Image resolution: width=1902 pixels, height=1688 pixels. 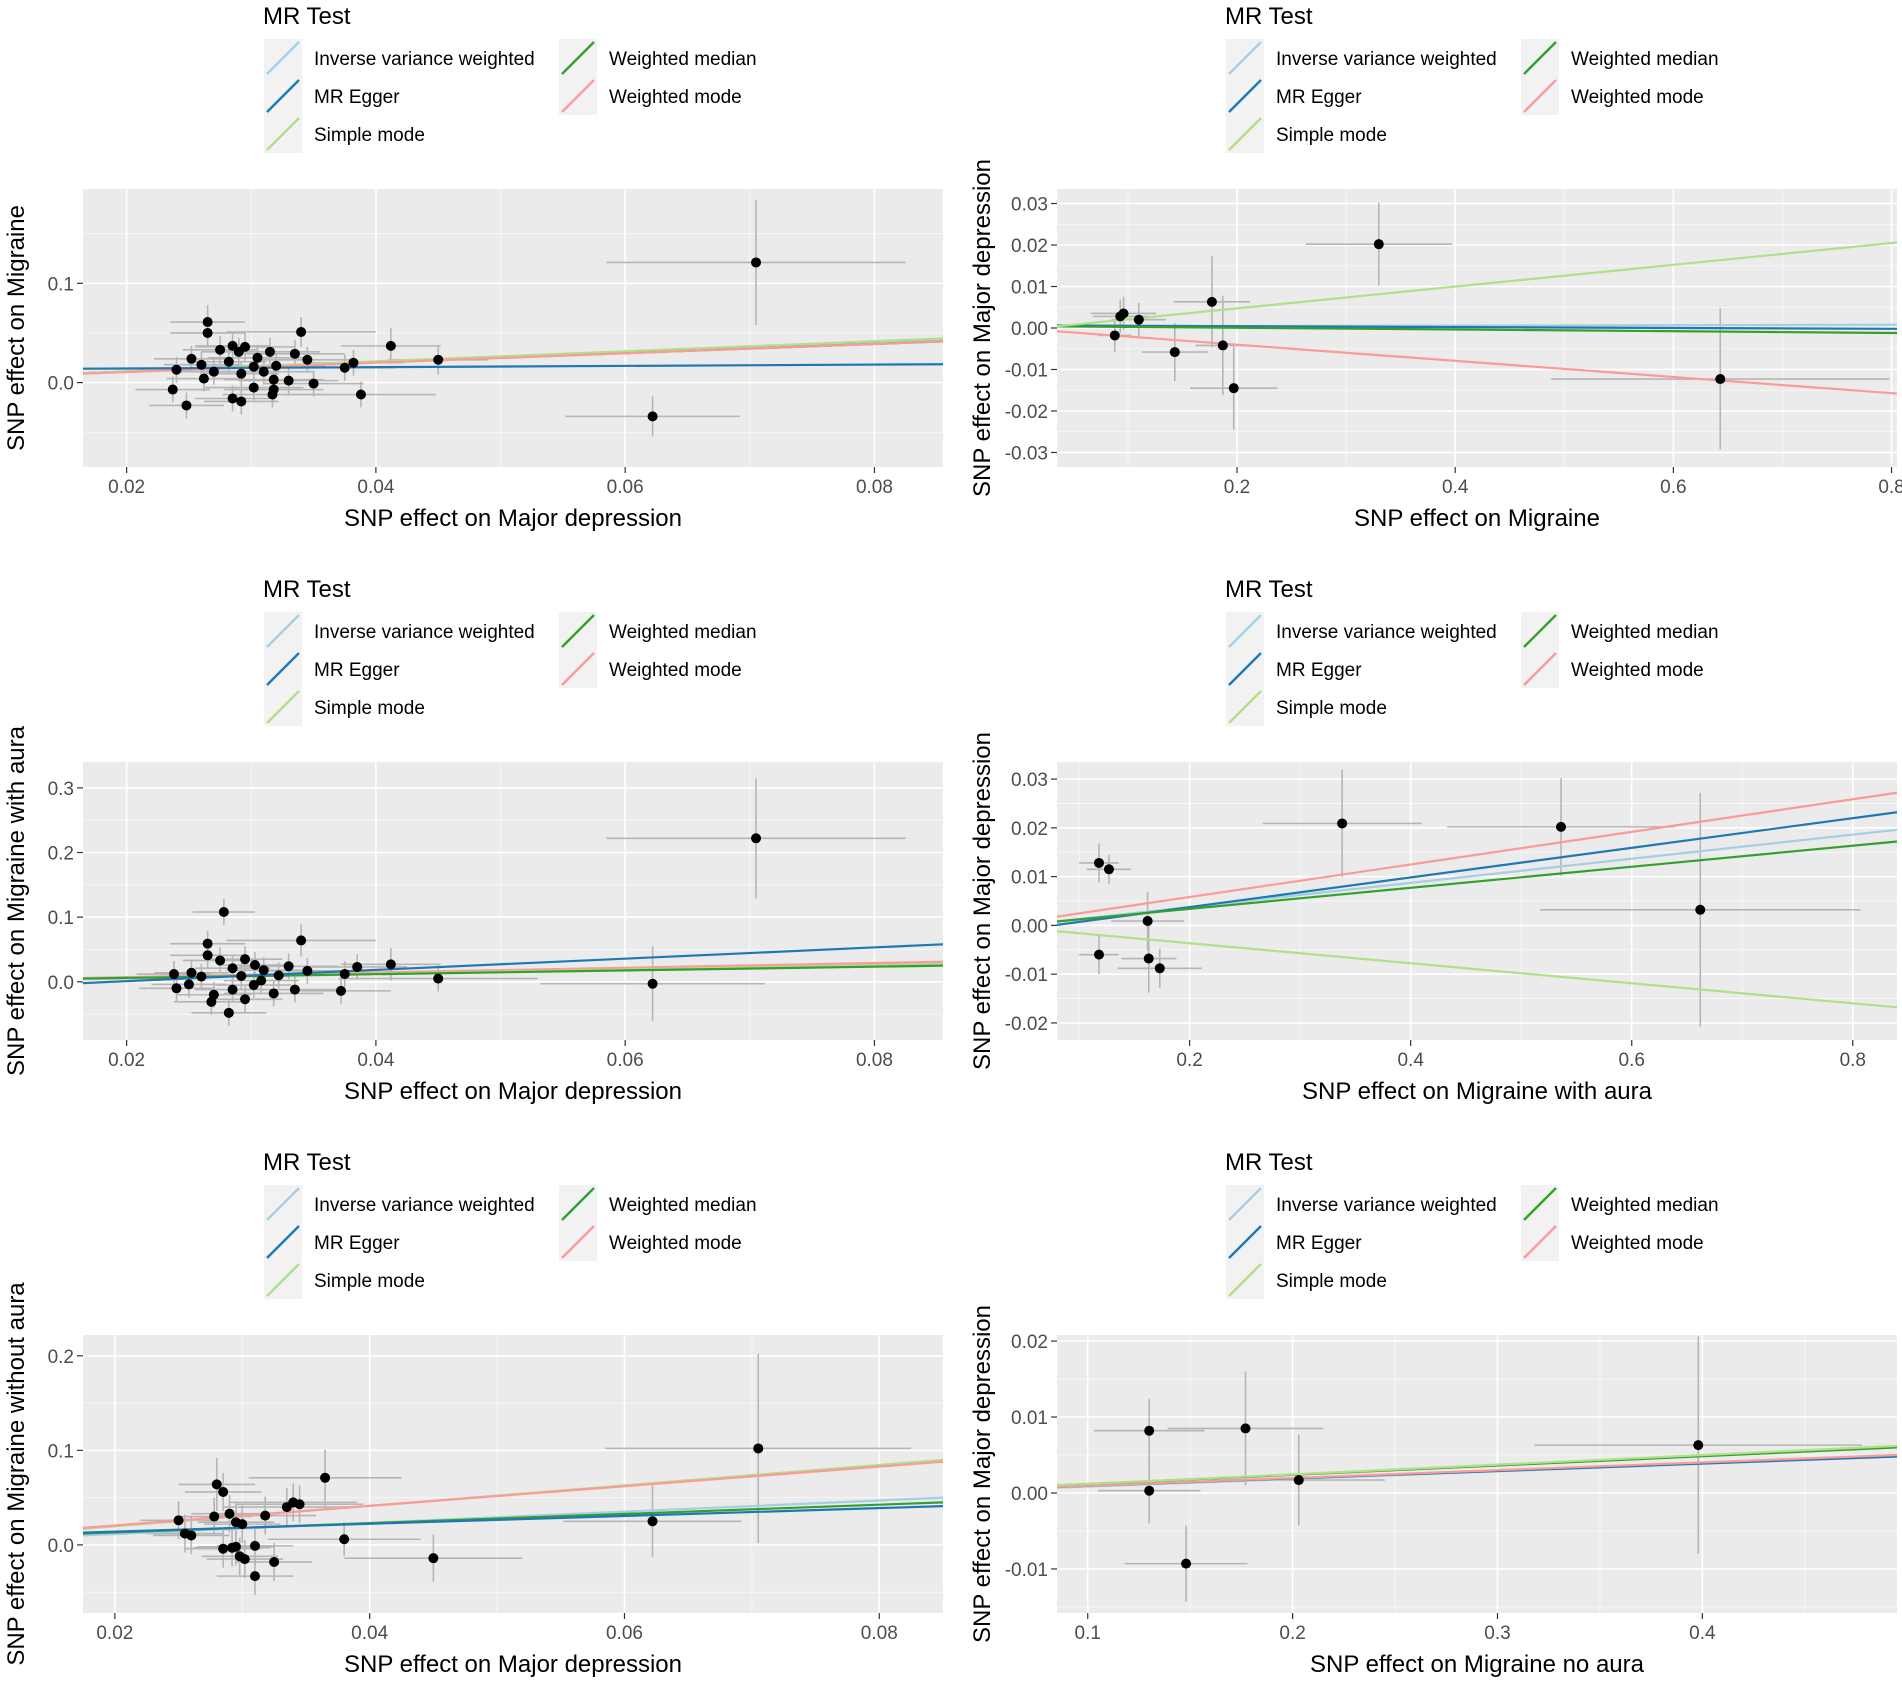 What do you see at coordinates (1029, 1494) in the screenshot?
I see `y-tick-label: 0.00` at bounding box center [1029, 1494].